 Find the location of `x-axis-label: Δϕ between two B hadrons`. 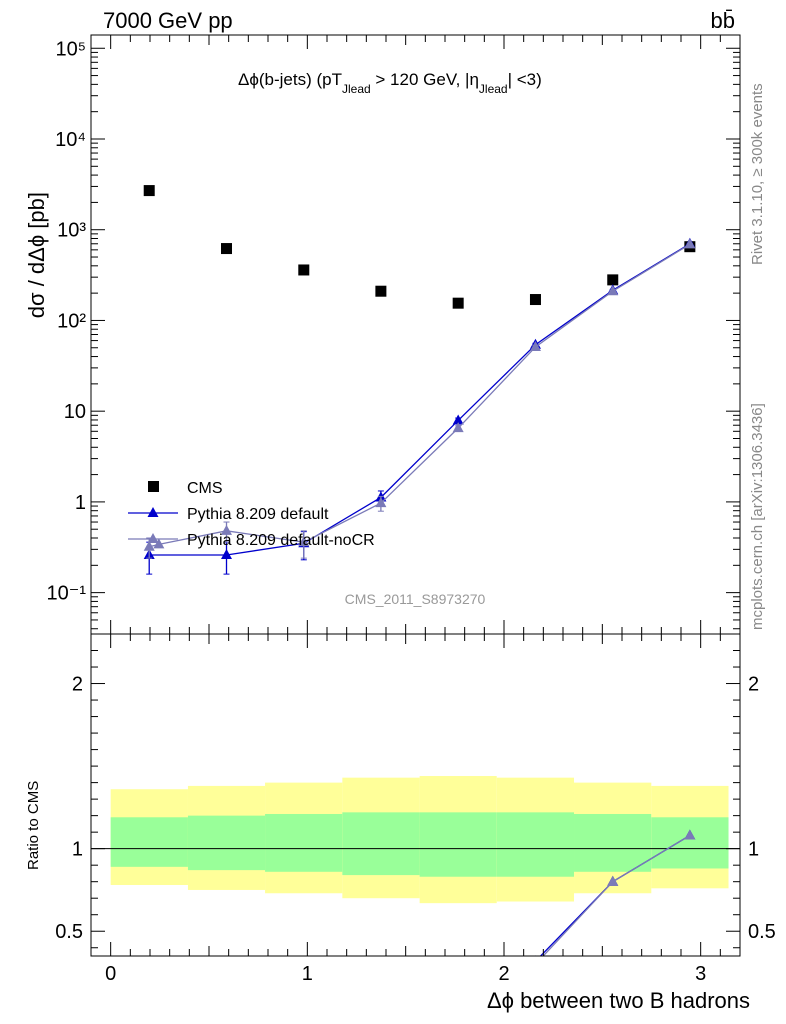

x-axis-label: Δϕ between two B hadrons is located at coordinates (618, 1000).